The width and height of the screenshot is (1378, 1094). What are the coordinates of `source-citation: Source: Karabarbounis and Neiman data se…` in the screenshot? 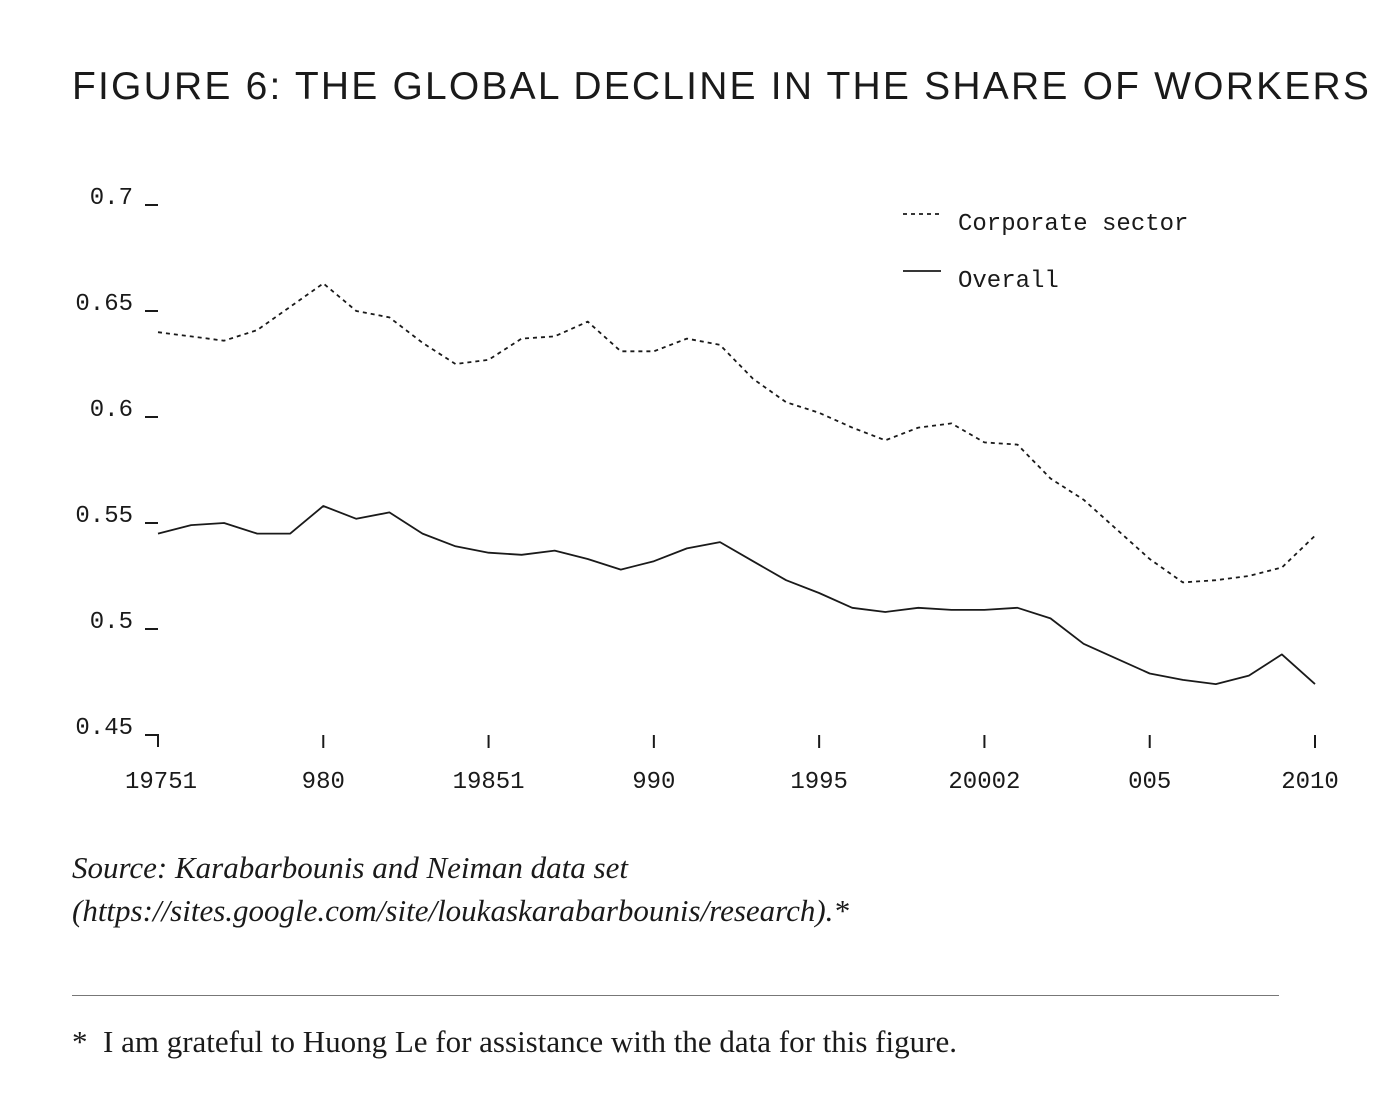 It's located at (460, 889).